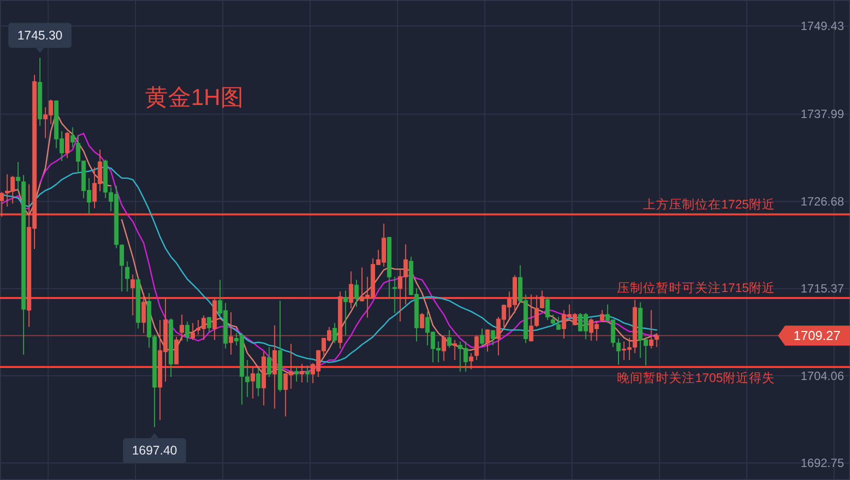  What do you see at coordinates (194, 97) in the screenshot?
I see `title: 黄金1H图` at bounding box center [194, 97].